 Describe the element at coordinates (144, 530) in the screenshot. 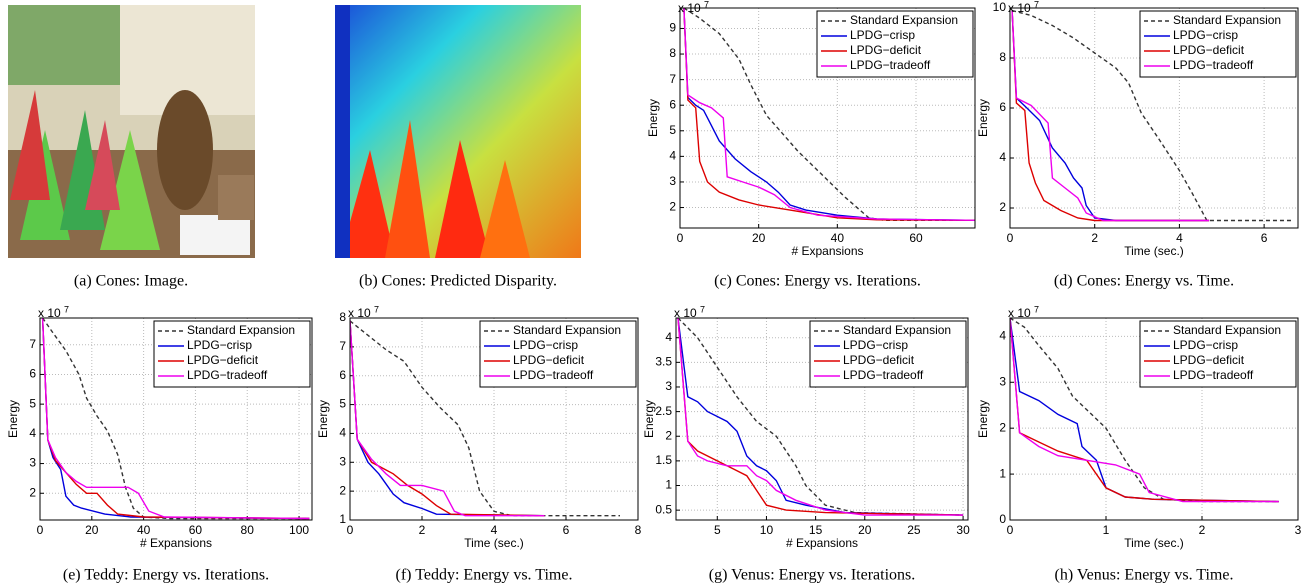

I see `x-tick-label: 40` at that location.